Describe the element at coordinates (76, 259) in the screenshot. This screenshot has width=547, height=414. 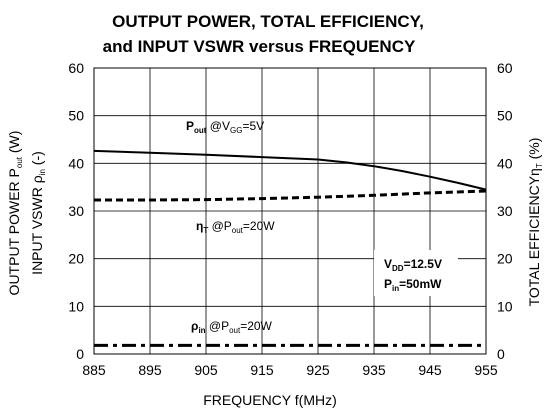
I see `y-tick-label-left: 20` at that location.